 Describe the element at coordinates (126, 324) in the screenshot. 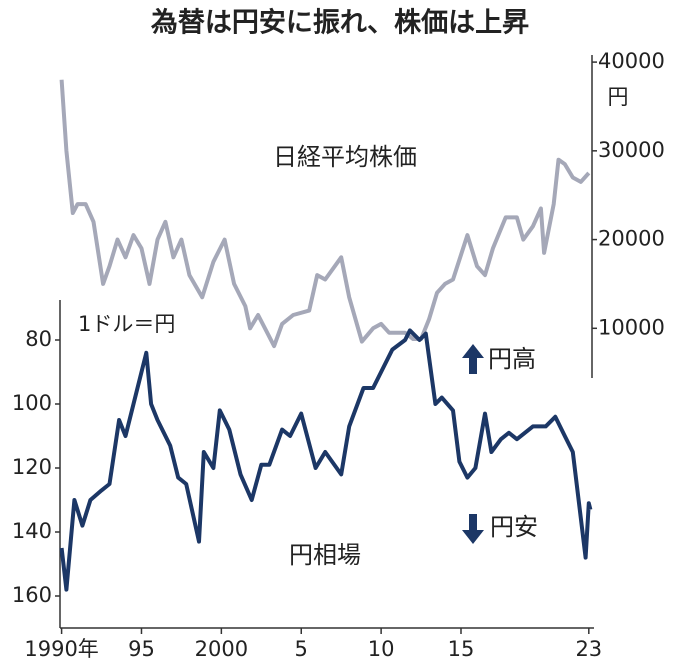

I see `y-axis-label: 1ドル＝円` at that location.